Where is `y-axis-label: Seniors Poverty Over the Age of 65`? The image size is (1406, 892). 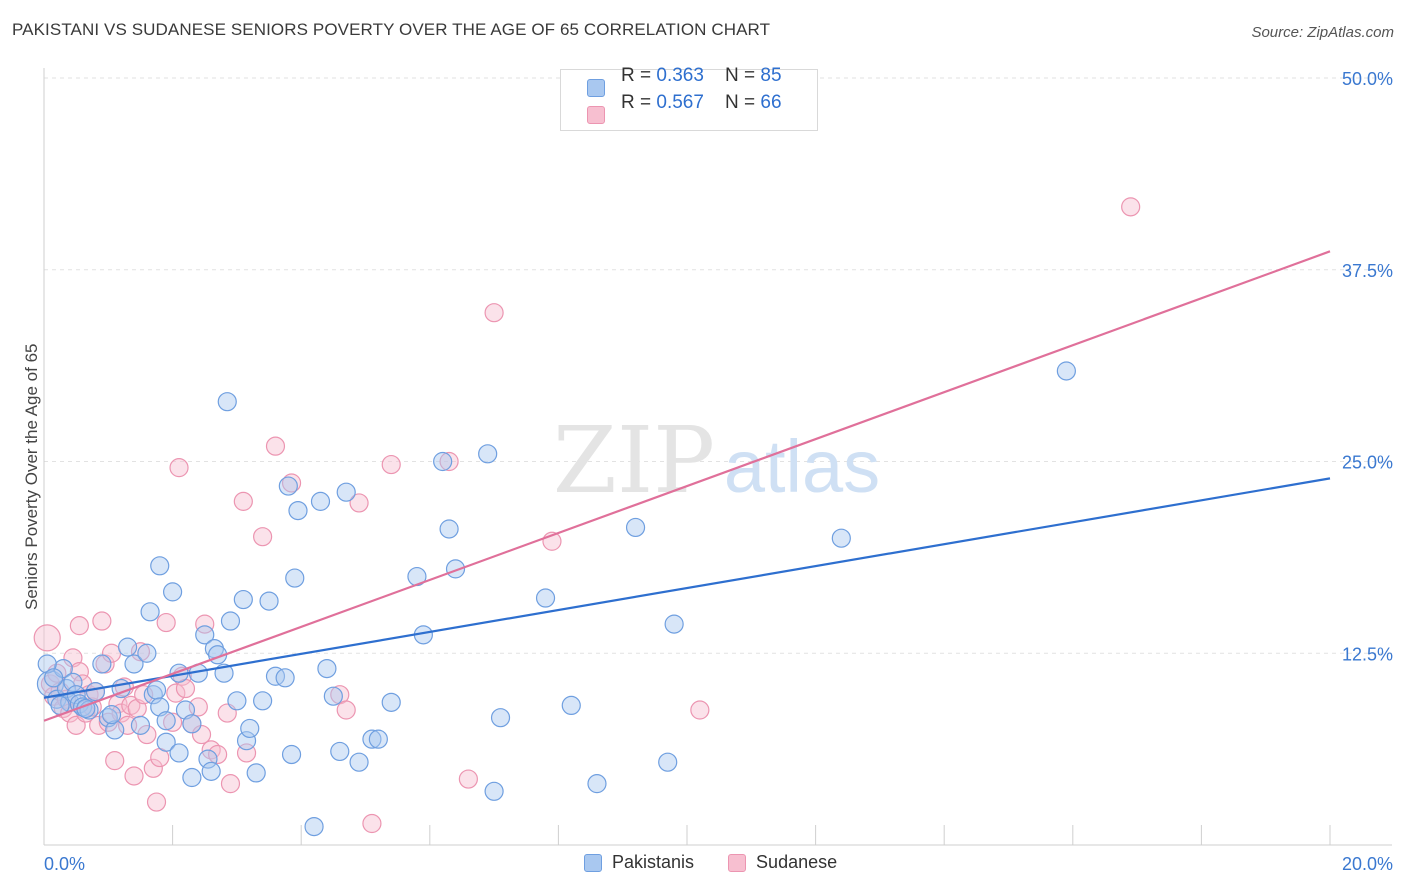
y-axis-label: Seniors Poverty Over the Age of 65 is located at coordinates (31, 476).